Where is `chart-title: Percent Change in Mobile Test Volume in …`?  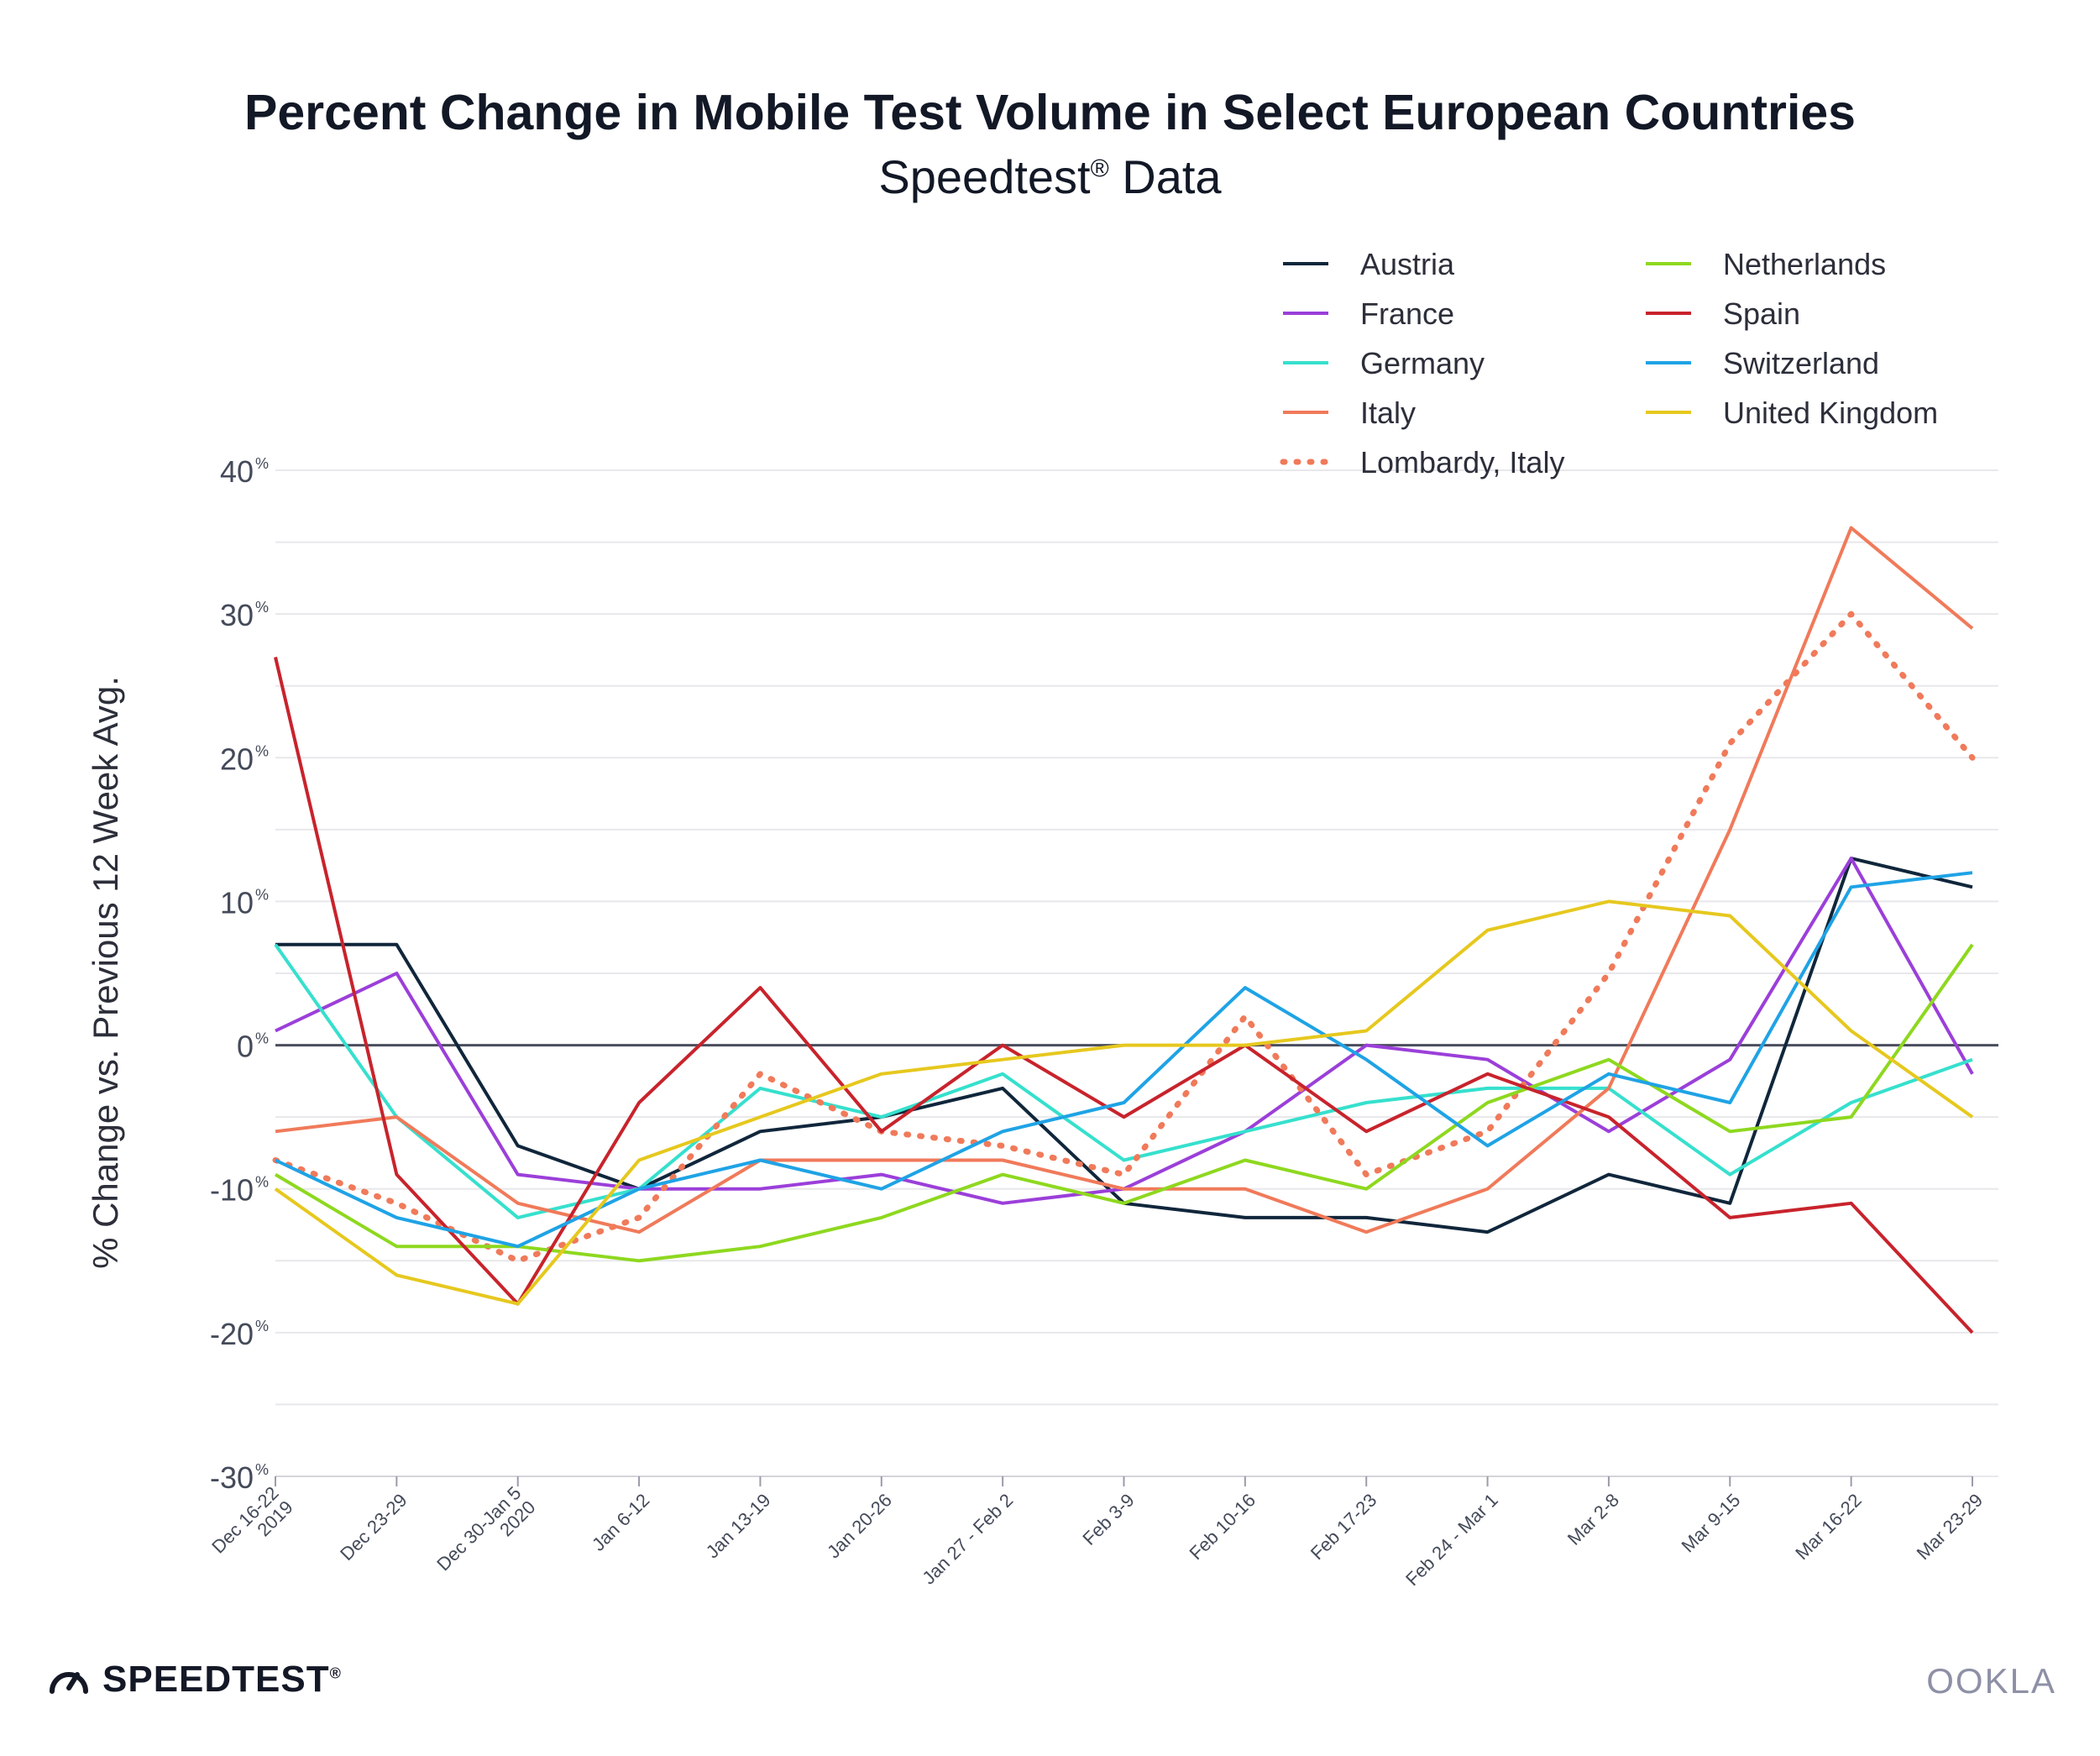
chart-title: Percent Change in Mobile Test Volume in … is located at coordinates (1050, 113).